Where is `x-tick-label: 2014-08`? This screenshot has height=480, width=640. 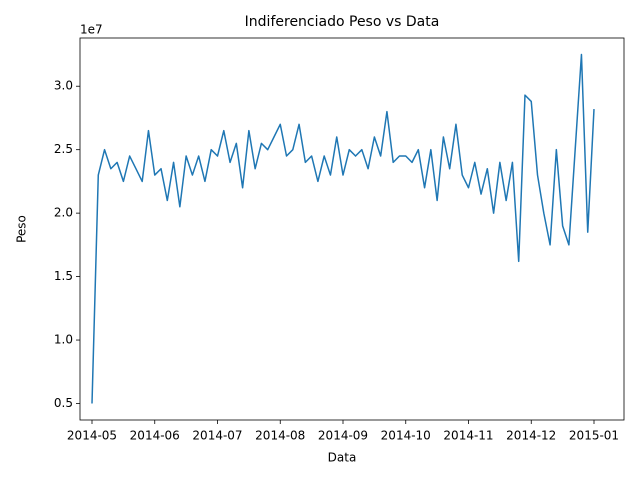
x-tick-label: 2014-08 is located at coordinates (280, 436).